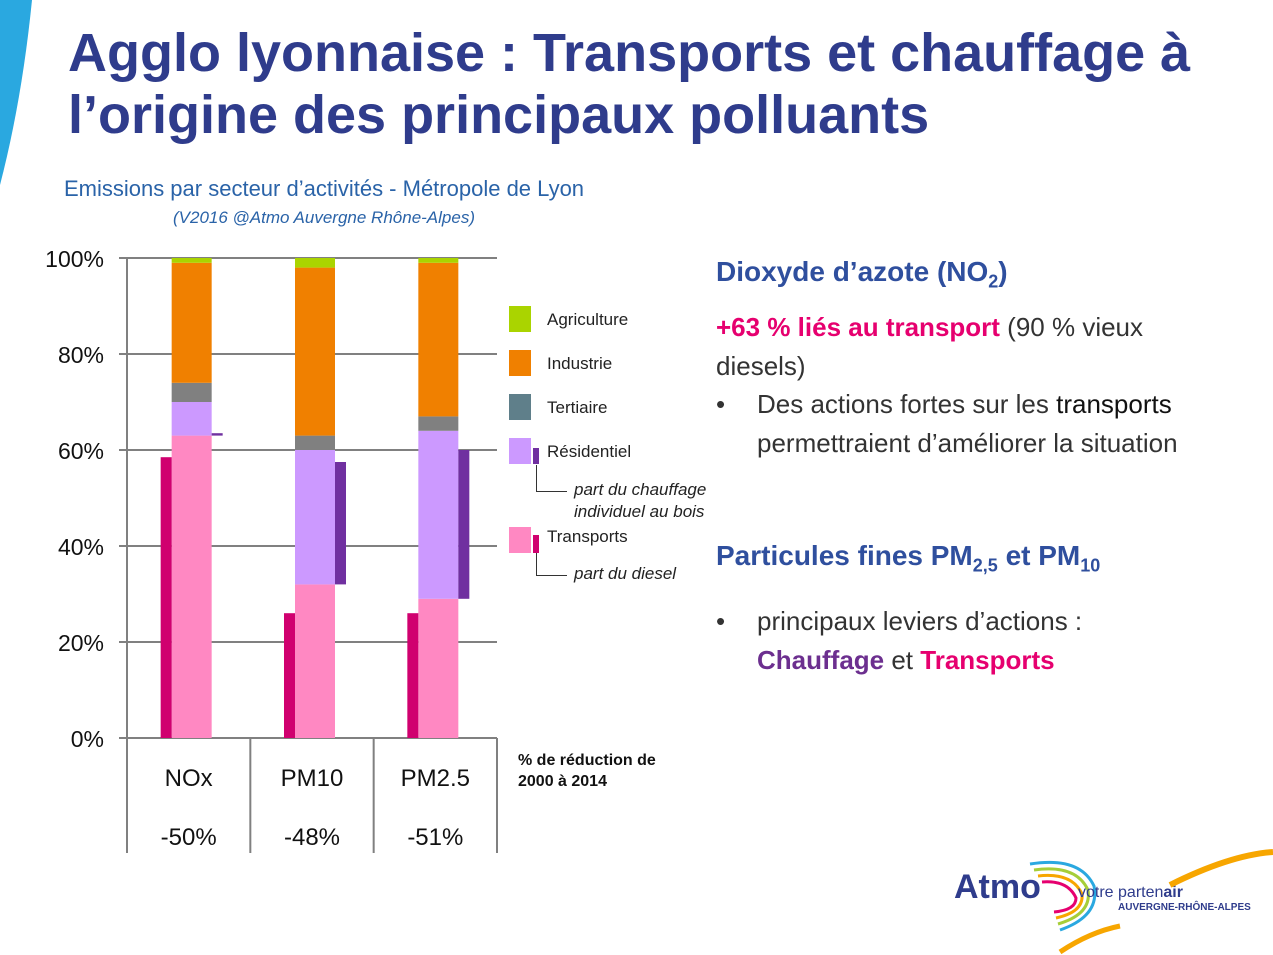  I want to click on x-category-label: NOx, so click(189, 778).